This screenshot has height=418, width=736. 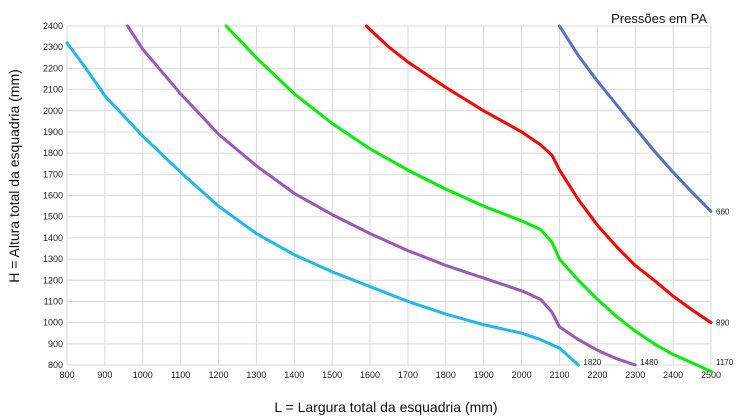 What do you see at coordinates (592, 362) in the screenshot?
I see `series-label-1820: 1820` at bounding box center [592, 362].